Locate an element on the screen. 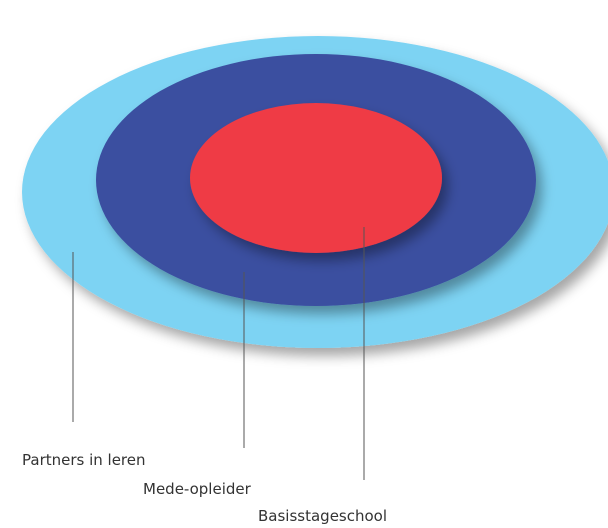 The height and width of the screenshot is (528, 608). label-mede-opleider: Mede-opleider is located at coordinates (197, 489).